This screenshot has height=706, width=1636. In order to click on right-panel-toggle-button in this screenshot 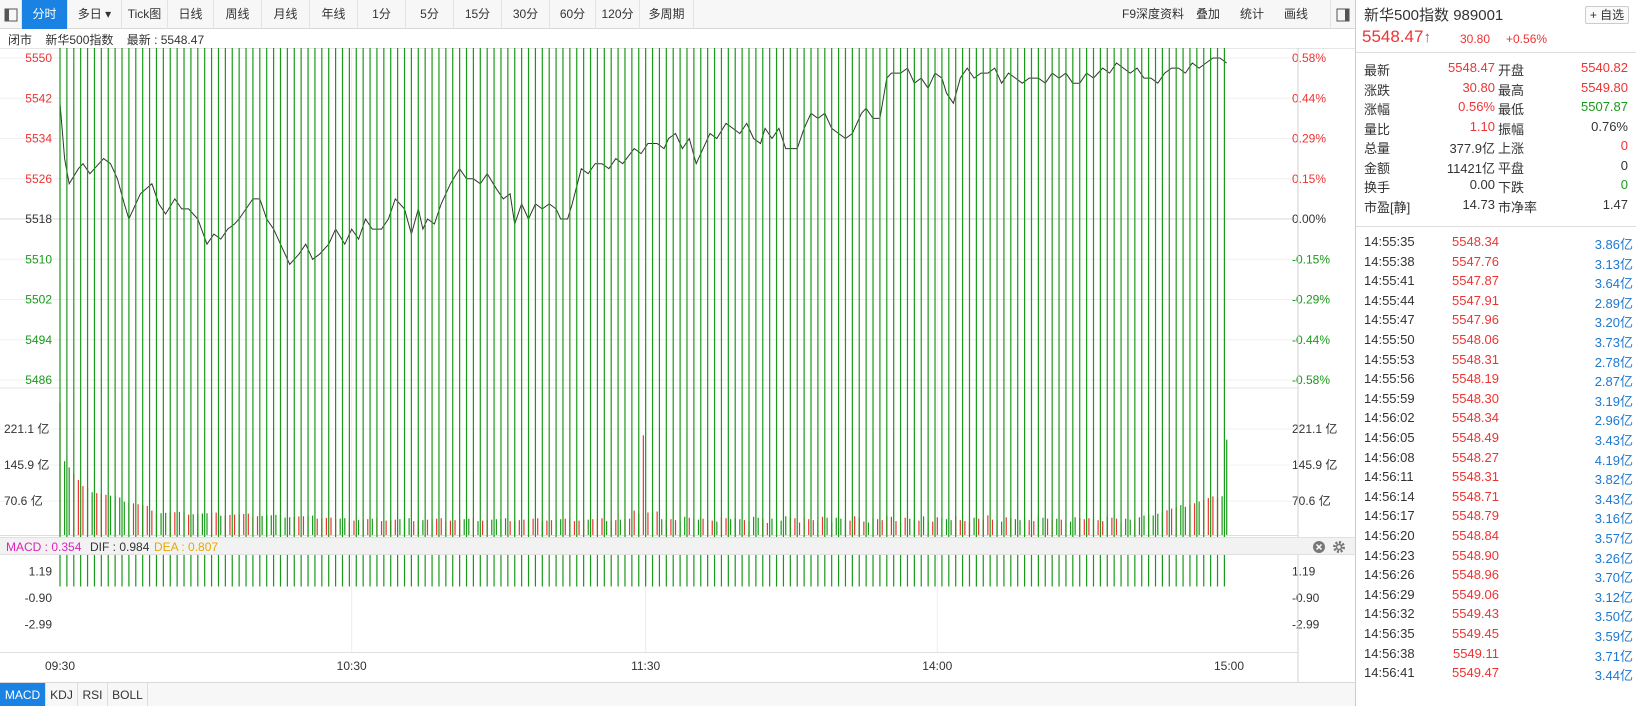, I will do `click(1342, 14)`.